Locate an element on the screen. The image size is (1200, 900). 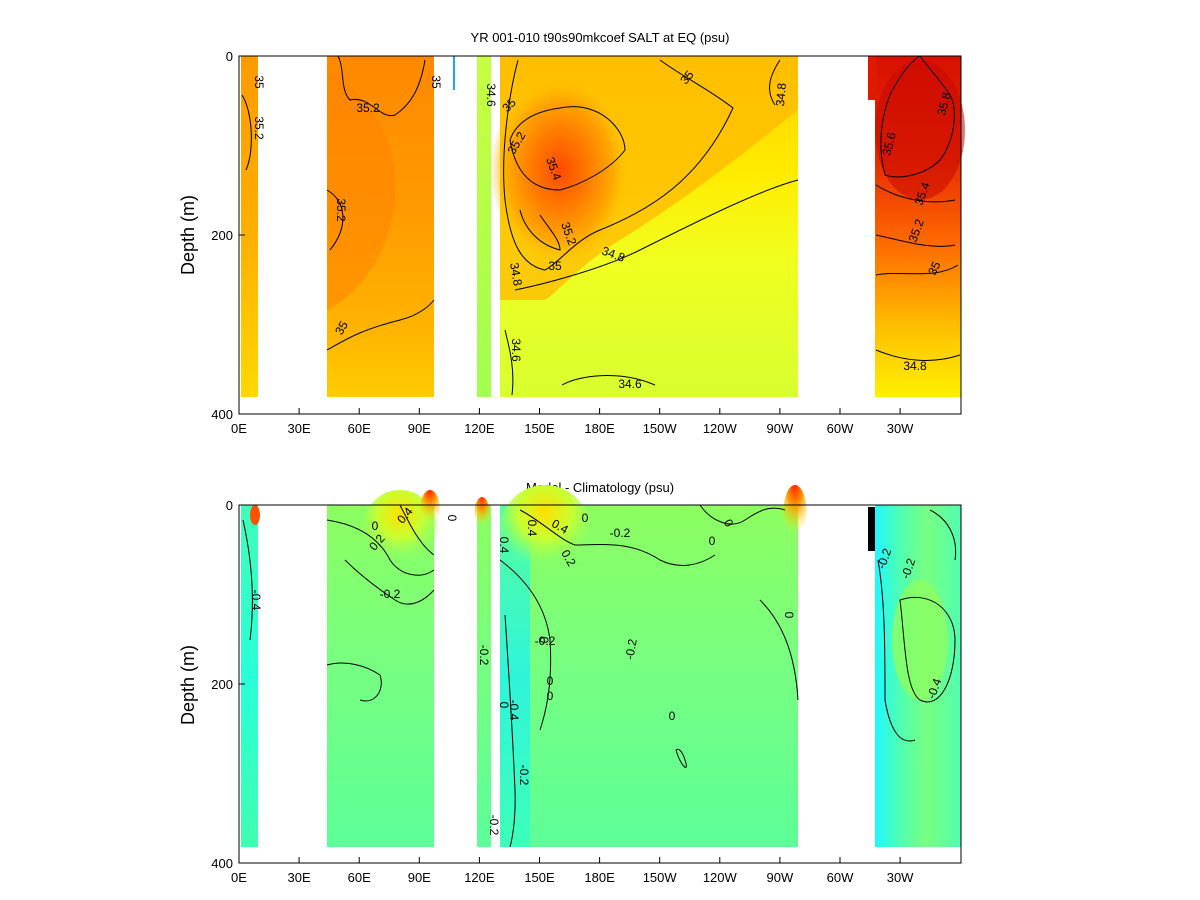
field-column-west-edge is located at coordinates (249, 676).